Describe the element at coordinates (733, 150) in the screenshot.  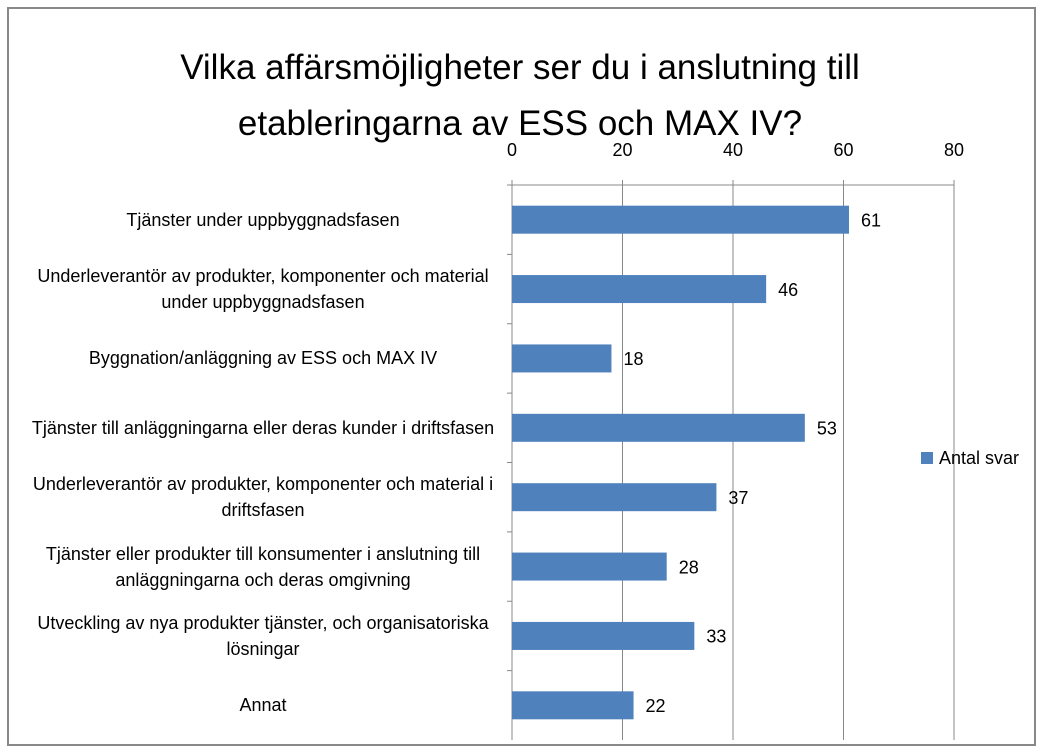
I see `x-tick-label: 40` at that location.